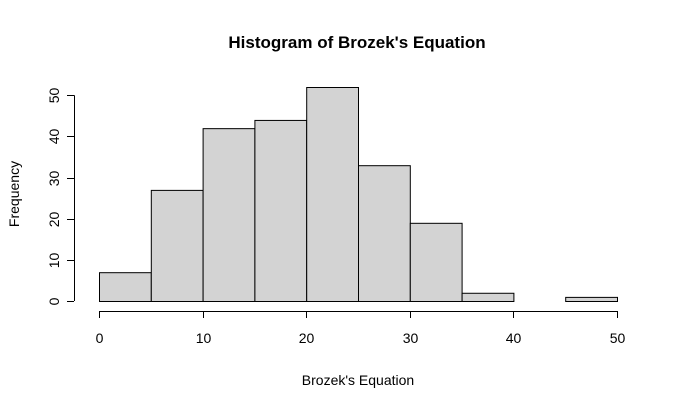 The height and width of the screenshot is (408, 679). What do you see at coordinates (54, 179) in the screenshot?
I see `y-tick-label-3: 30` at bounding box center [54, 179].